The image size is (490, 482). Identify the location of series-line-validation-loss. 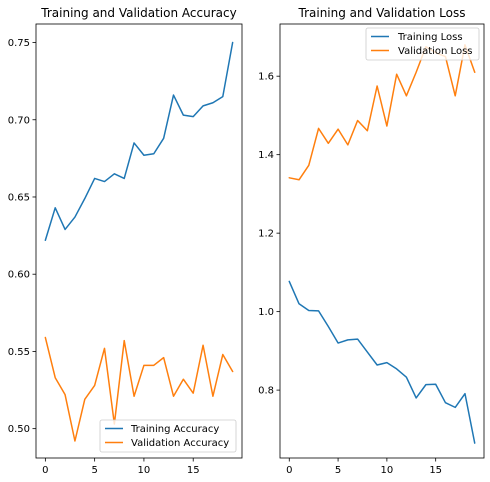
(382, 112).